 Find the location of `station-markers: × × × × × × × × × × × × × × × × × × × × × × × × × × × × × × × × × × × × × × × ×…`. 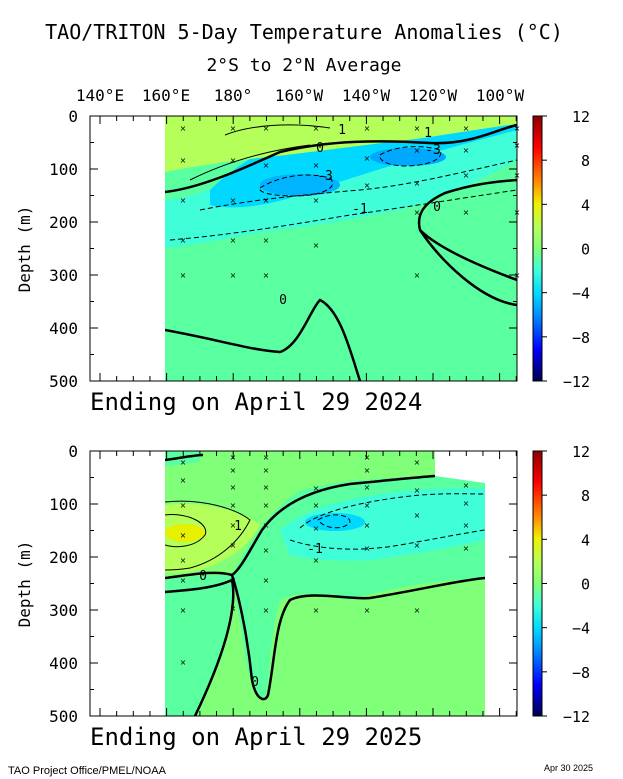

station-markers: × × × × × × × × × × × × × × × × × × × × × × × × × × × × × × × × × × × × × × × ×… is located at coordinates (325, 560).